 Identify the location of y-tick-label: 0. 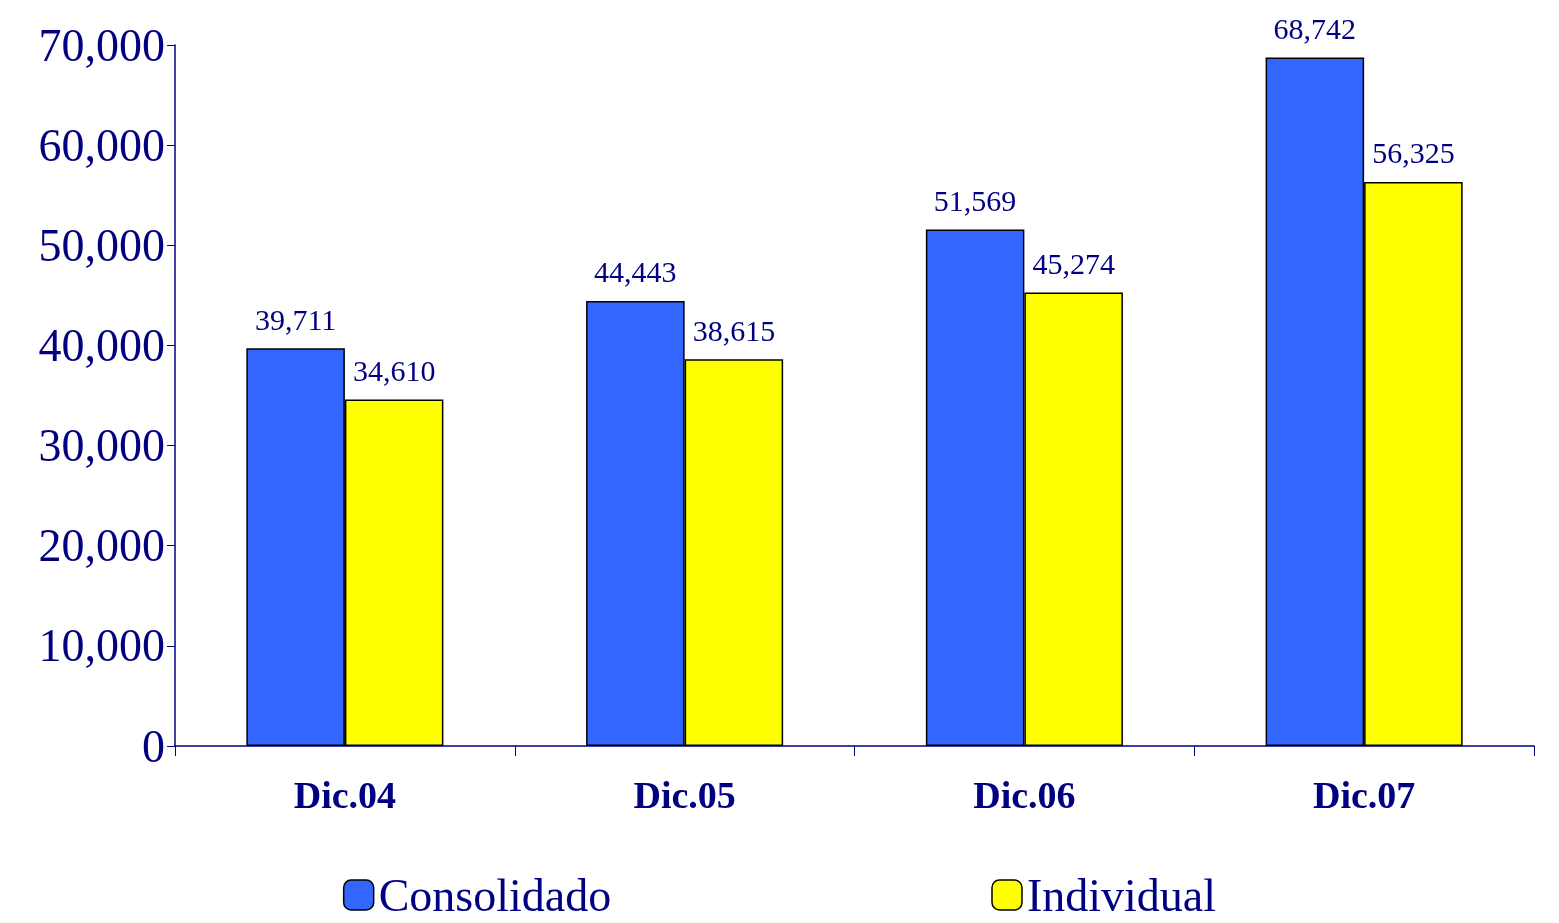
(153, 746).